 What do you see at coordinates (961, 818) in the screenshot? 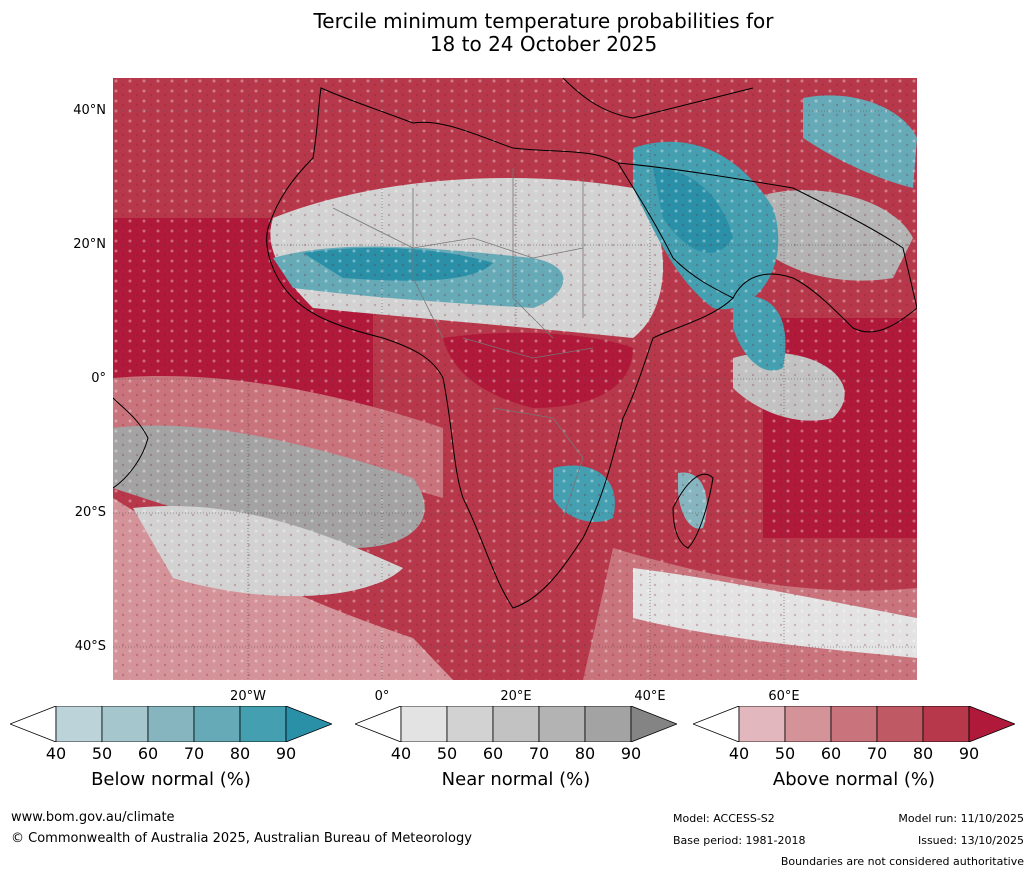
I see `model-run-text: Model run: 11/10/2025` at bounding box center [961, 818].